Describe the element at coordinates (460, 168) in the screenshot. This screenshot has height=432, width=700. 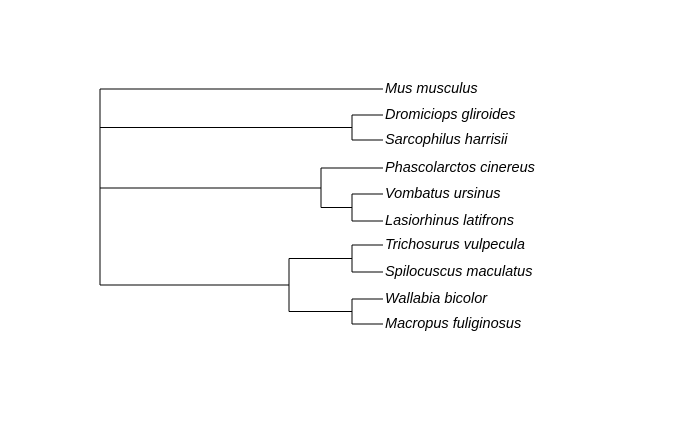
I see `tip-label-phascolarctos-cinereus: Phascolarctos cinereus` at that location.